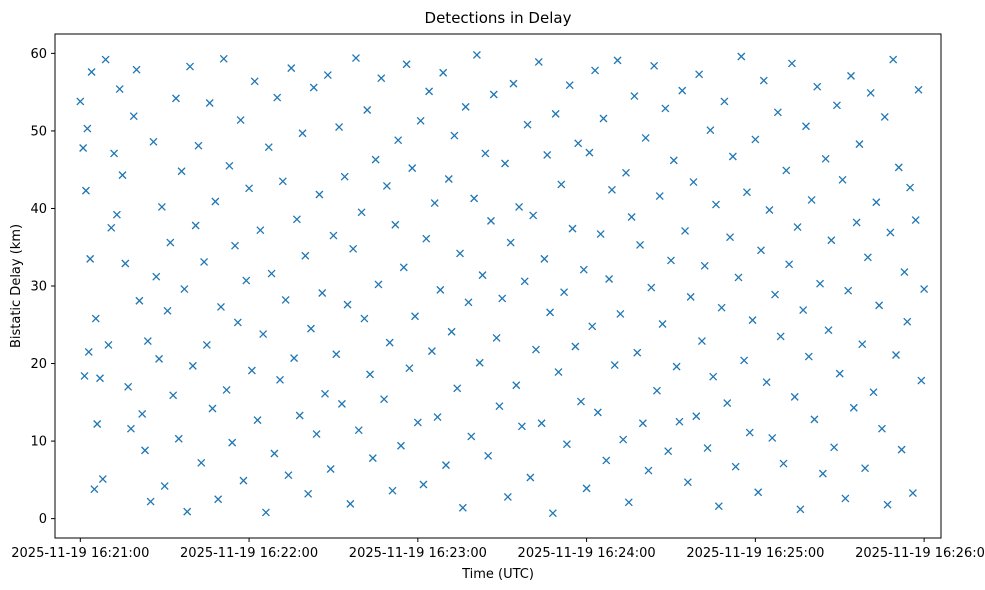 This screenshot has width=985, height=590. What do you see at coordinates (418, 553) in the screenshot?
I see `x-tick-label: 2025-11-19 16:23:00` at bounding box center [418, 553].